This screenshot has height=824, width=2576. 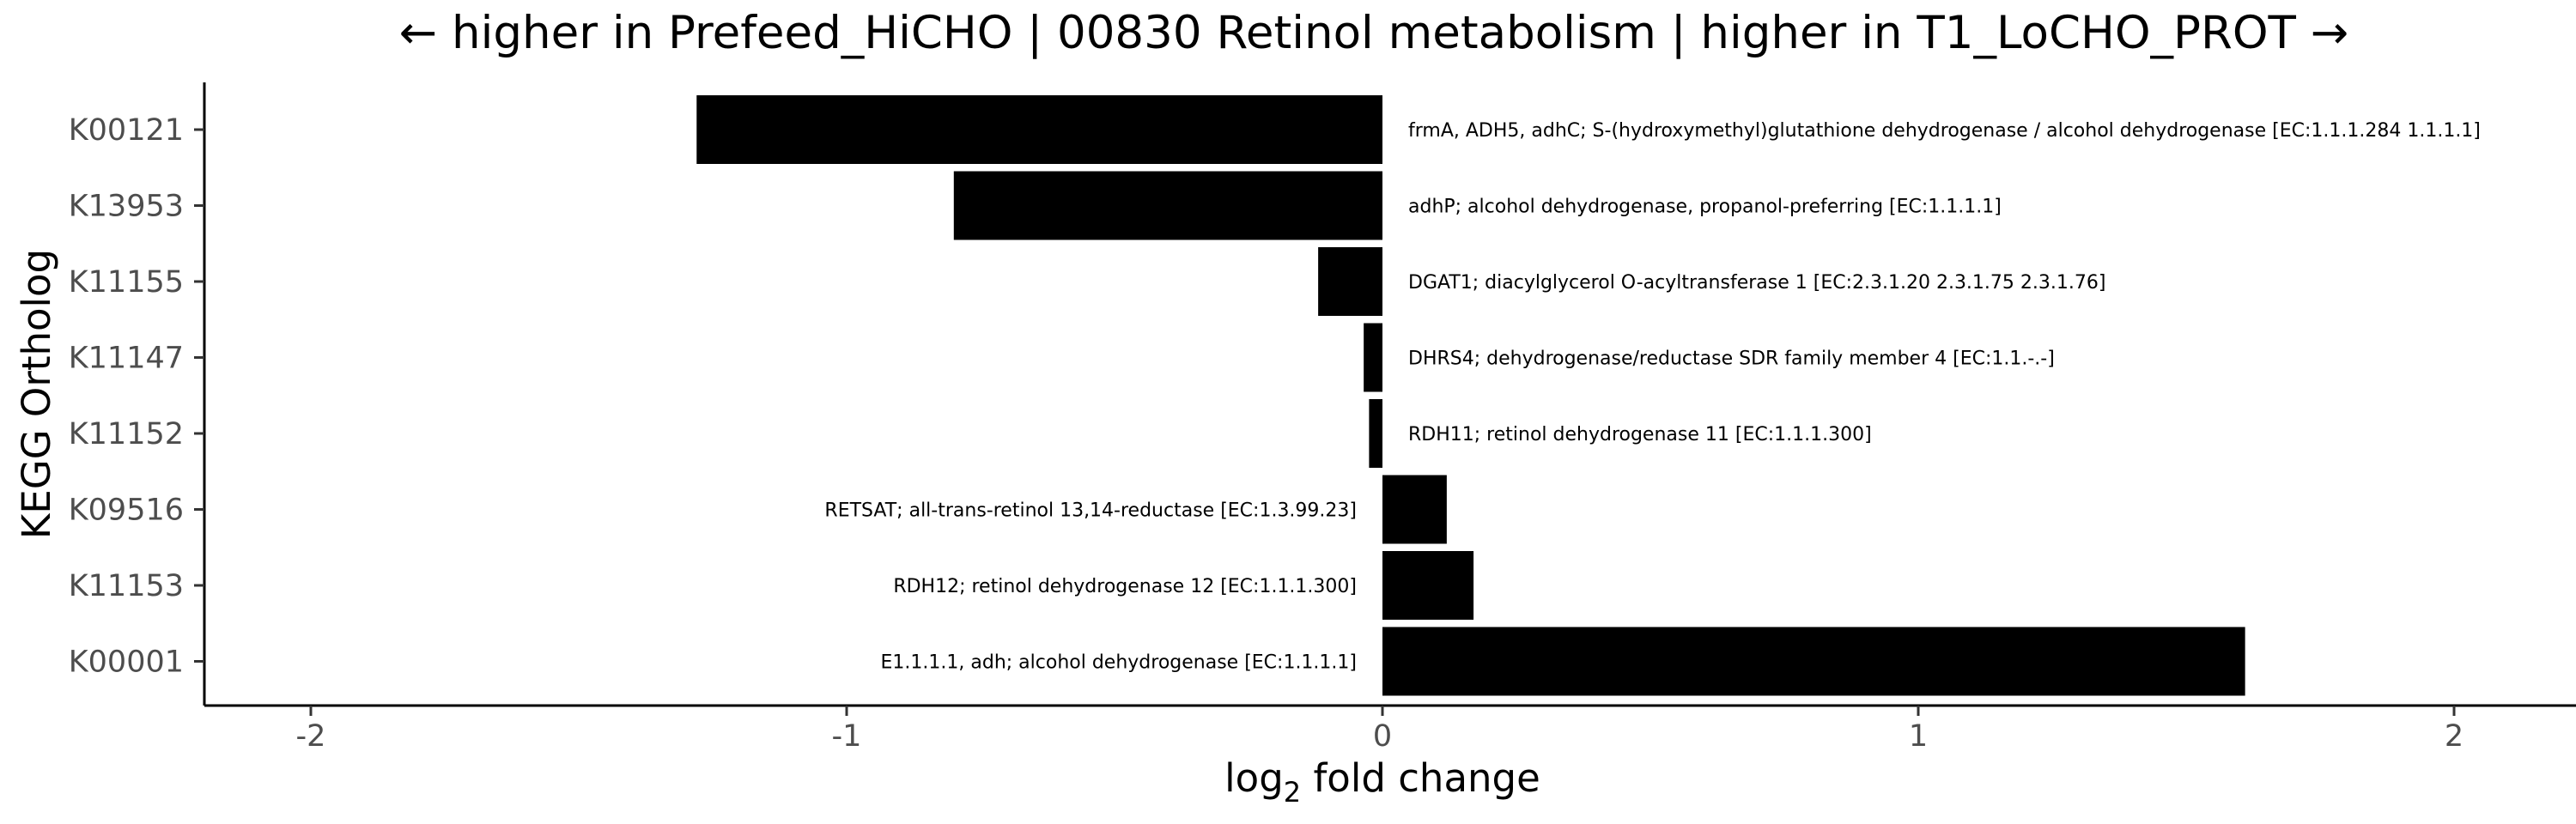 I want to click on bar-k00001, so click(x=1814, y=661).